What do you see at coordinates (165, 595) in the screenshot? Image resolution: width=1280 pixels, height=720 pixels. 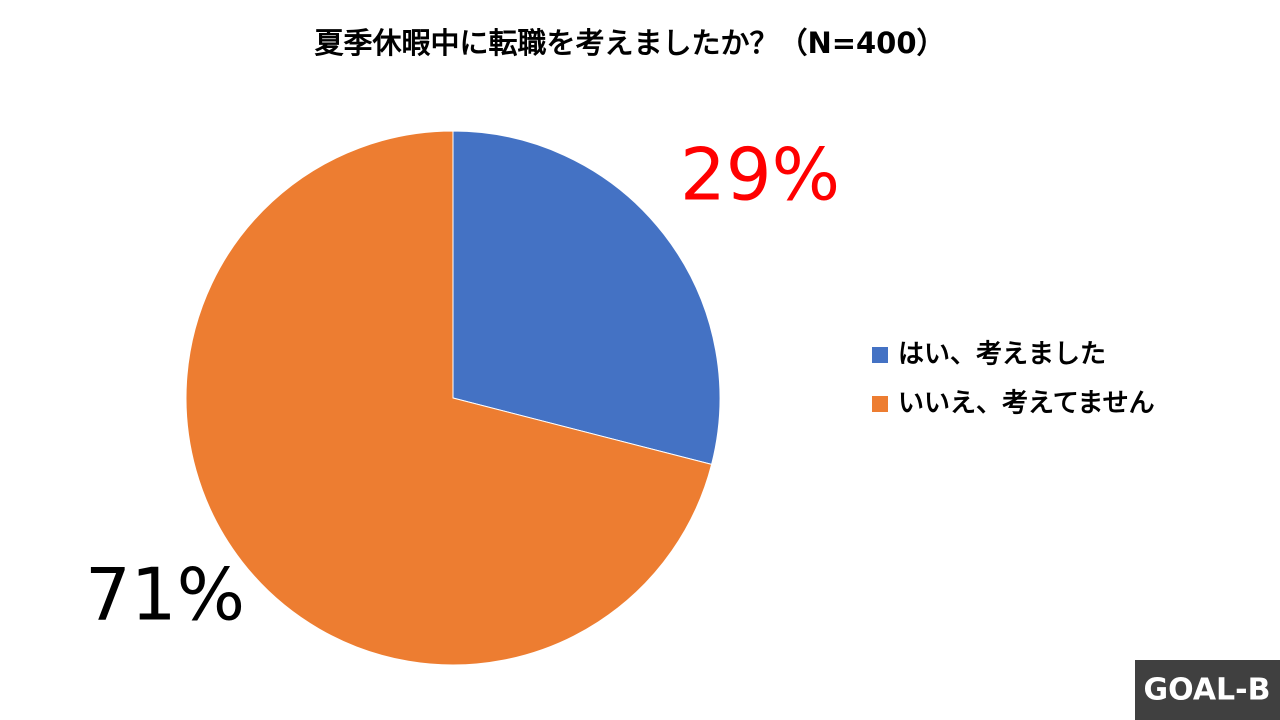 I see `value-label: 71%` at bounding box center [165, 595].